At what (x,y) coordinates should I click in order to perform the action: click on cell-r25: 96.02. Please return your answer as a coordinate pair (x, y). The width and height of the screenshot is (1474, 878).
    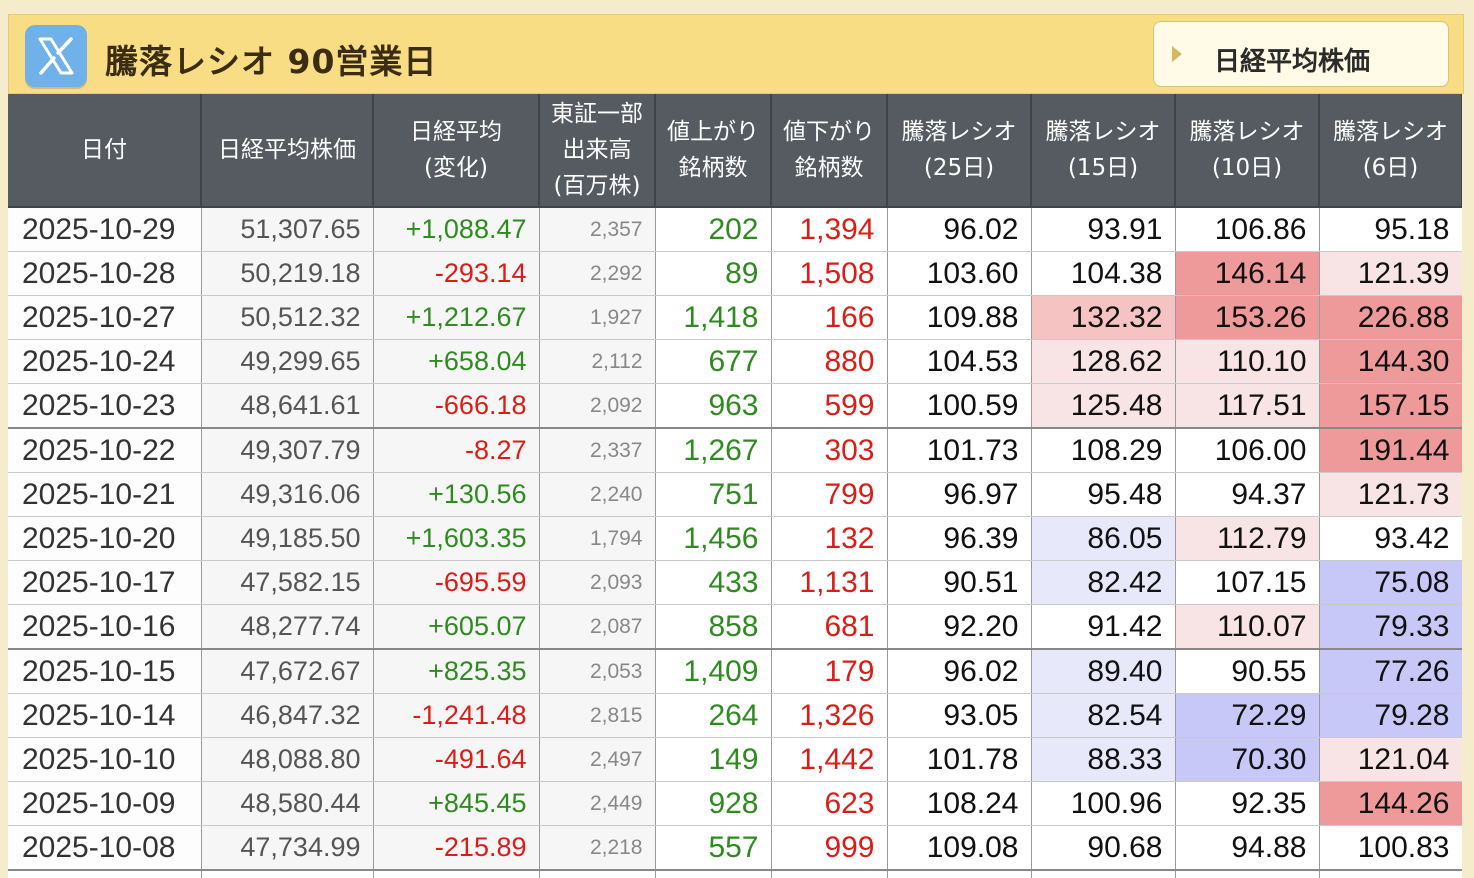
    Looking at the image, I should click on (959, 671).